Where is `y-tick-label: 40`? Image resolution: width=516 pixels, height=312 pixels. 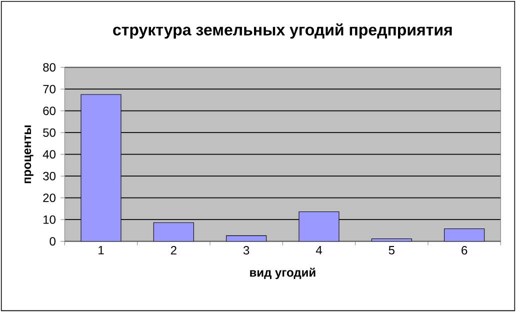
y-tick-label: 40 is located at coordinates (49, 154).